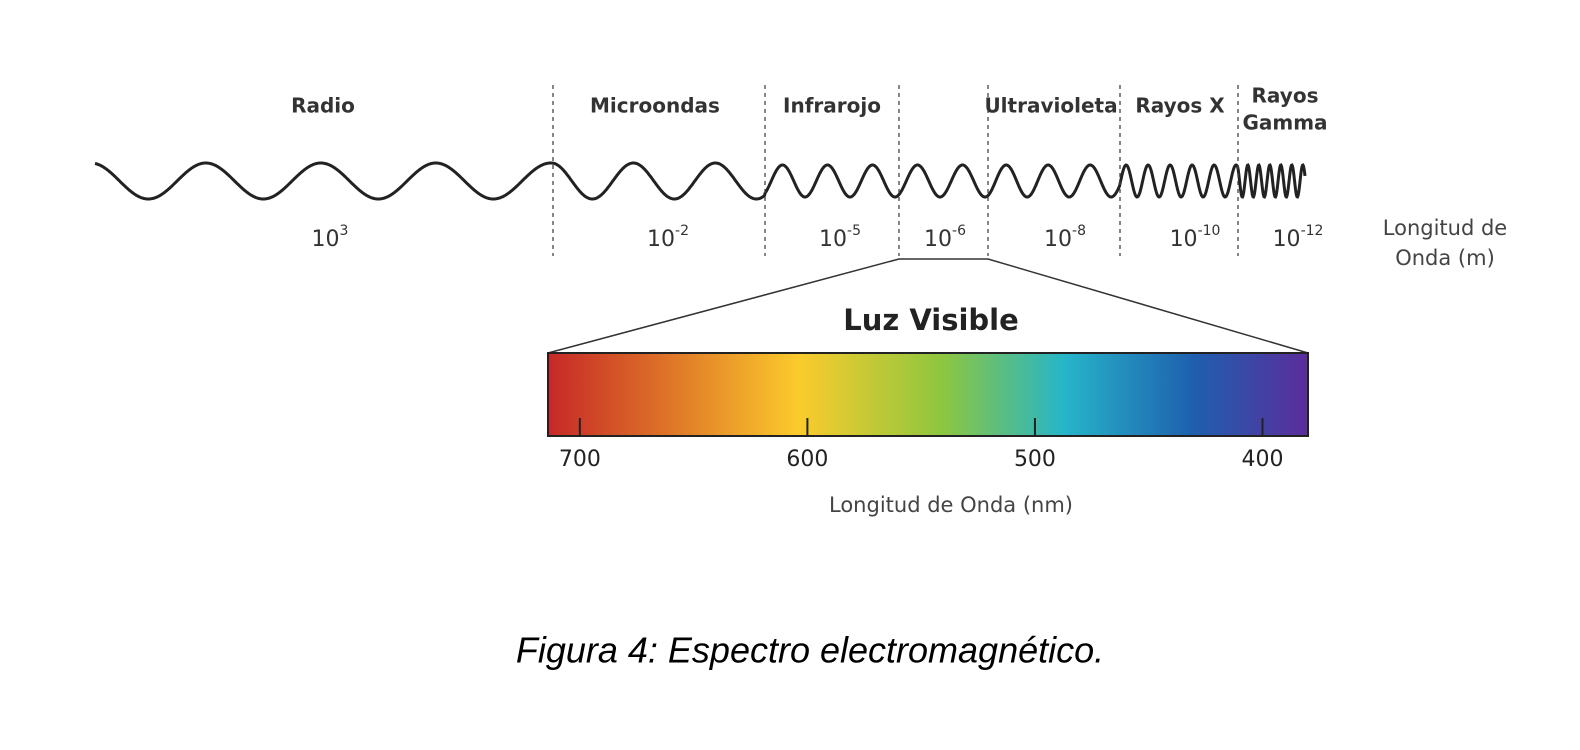 The height and width of the screenshot is (750, 1580). I want to click on band-label: Ultravioleta, so click(1050, 106).